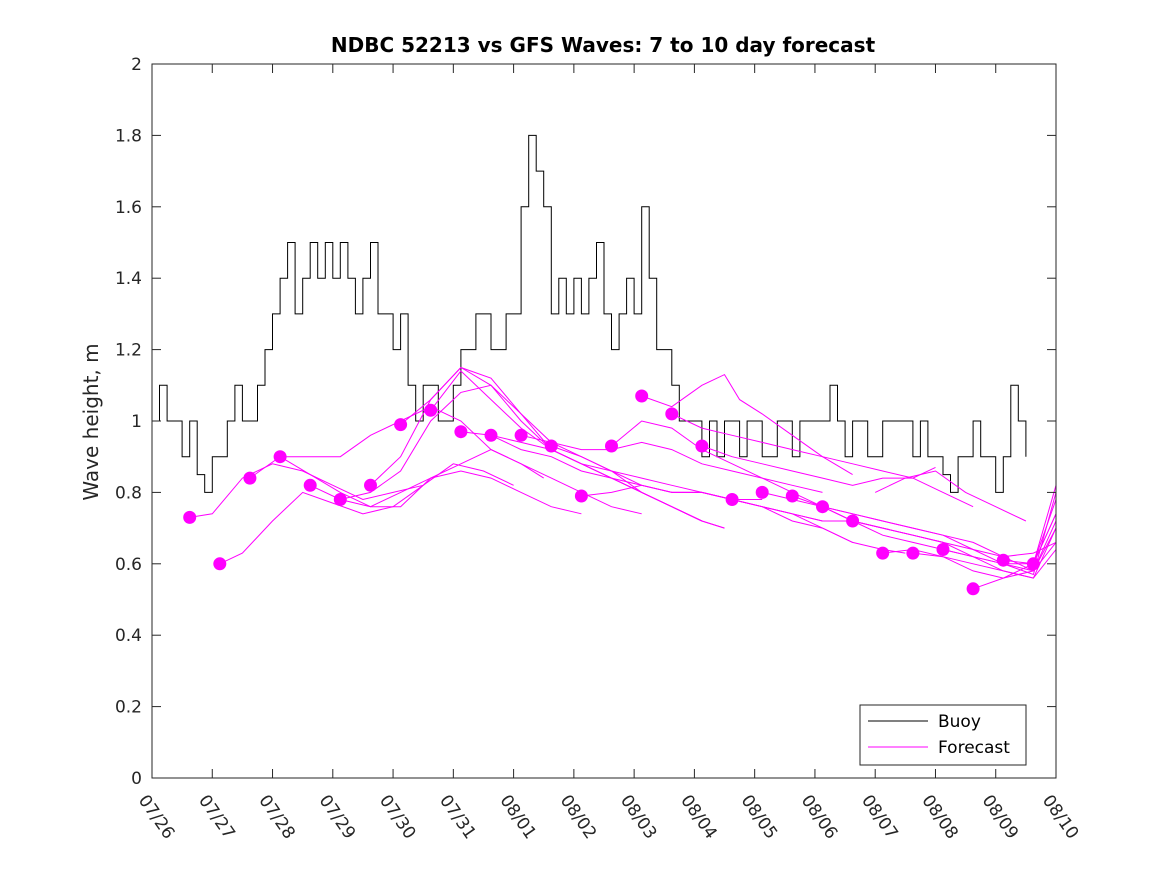  What do you see at coordinates (136, 422) in the screenshot?
I see `y-tick-label: 1` at bounding box center [136, 422].